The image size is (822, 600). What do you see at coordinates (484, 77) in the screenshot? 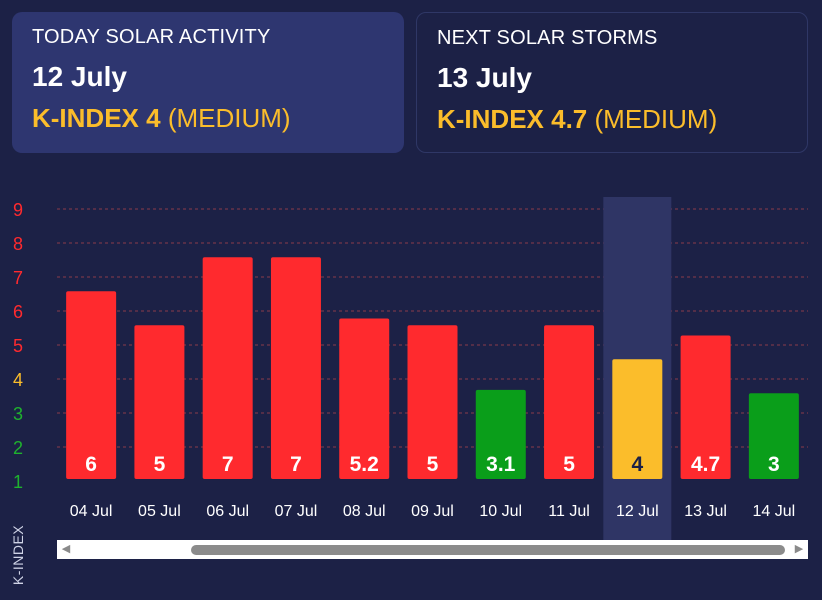
I see `next-card-date: 13 July` at bounding box center [484, 77].